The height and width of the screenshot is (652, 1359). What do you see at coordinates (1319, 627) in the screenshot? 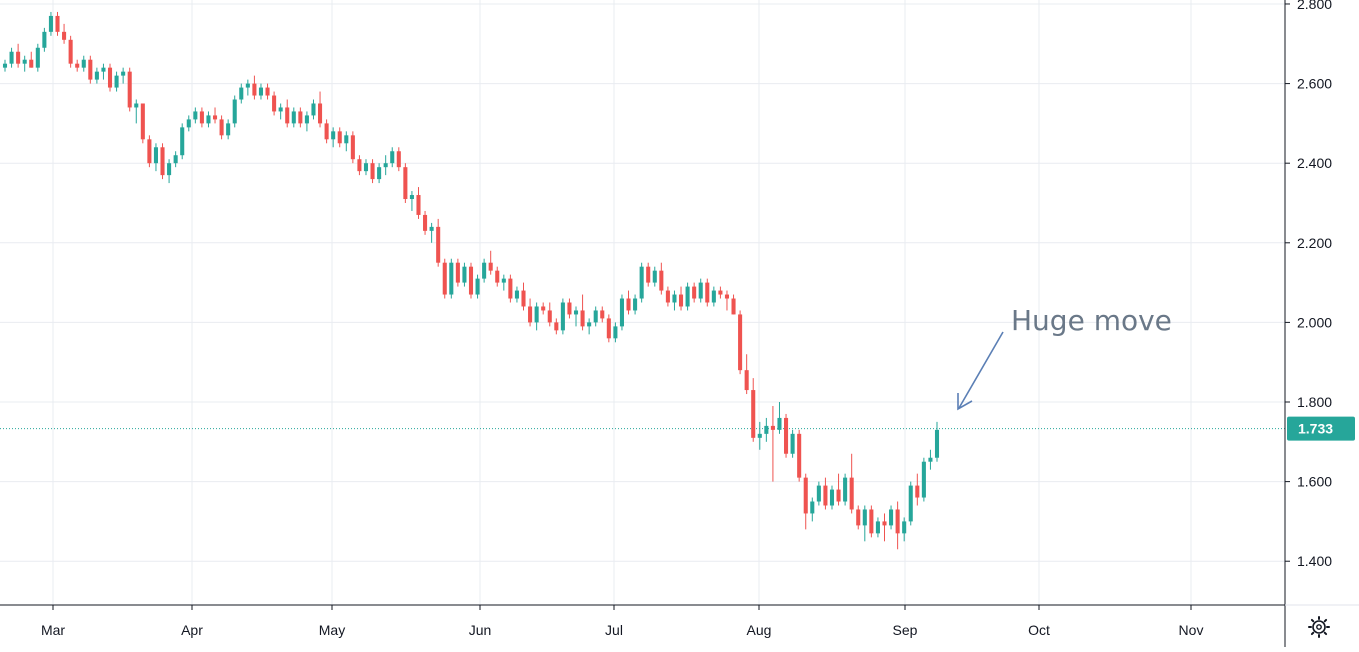
I see `settings-gear-icon` at bounding box center [1319, 627].